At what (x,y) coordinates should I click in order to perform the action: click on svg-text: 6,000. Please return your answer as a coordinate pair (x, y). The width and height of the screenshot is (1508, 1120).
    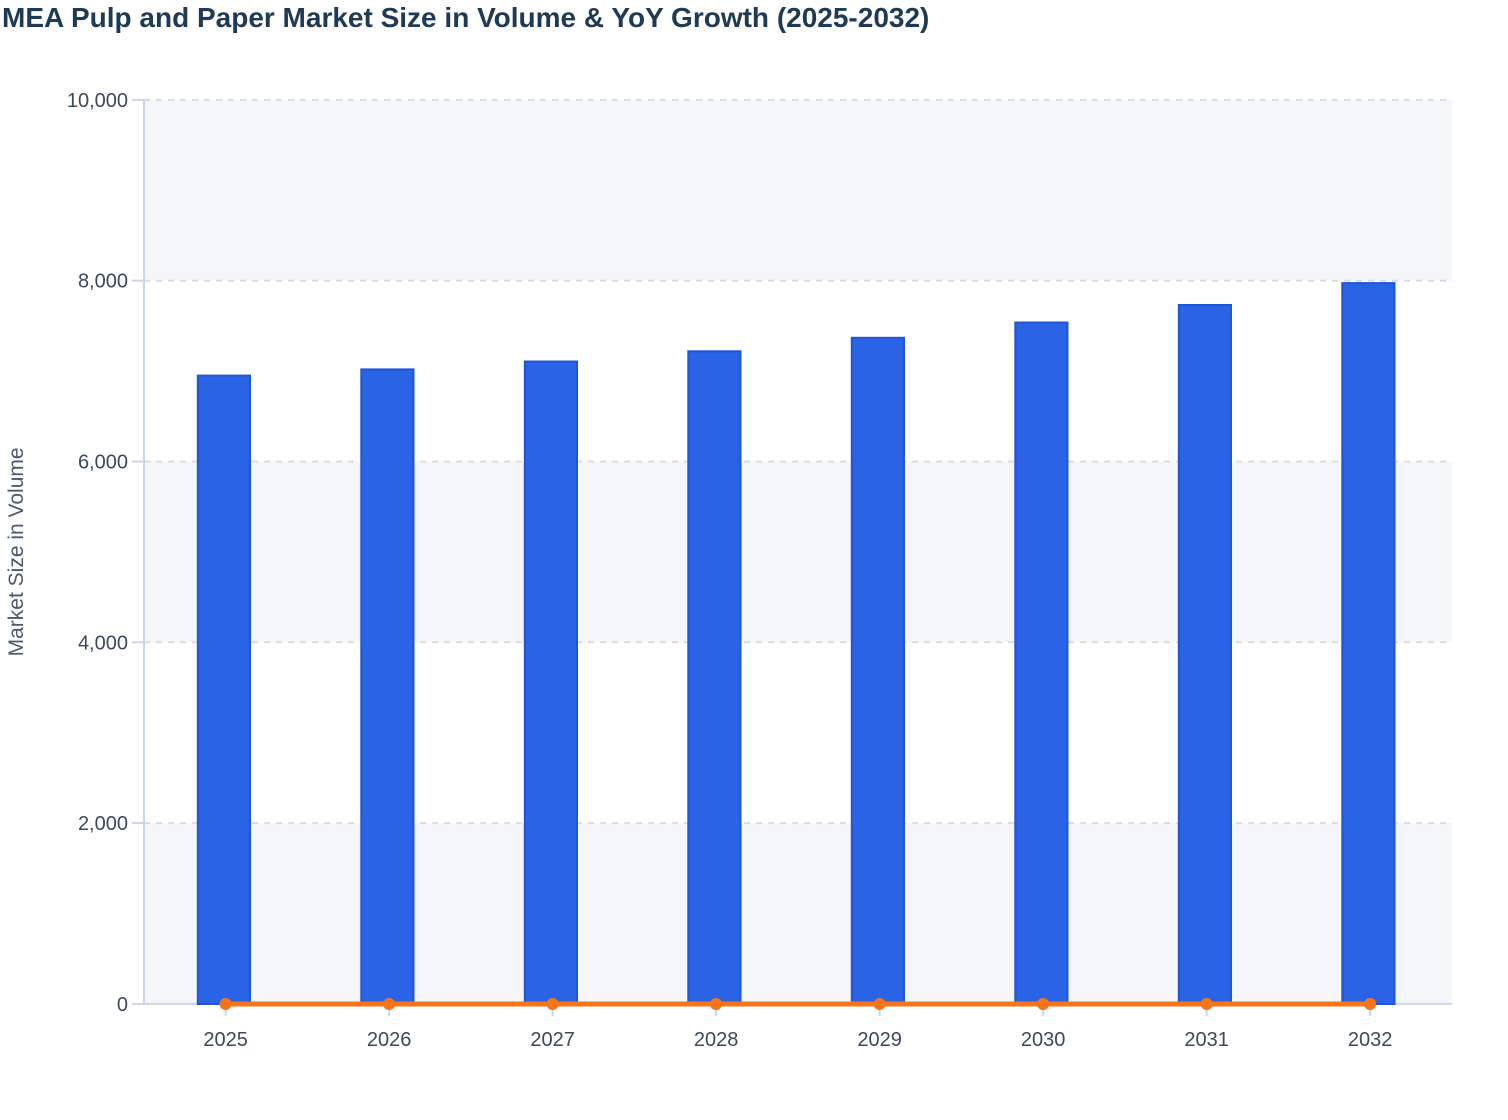
    Looking at the image, I should click on (103, 463).